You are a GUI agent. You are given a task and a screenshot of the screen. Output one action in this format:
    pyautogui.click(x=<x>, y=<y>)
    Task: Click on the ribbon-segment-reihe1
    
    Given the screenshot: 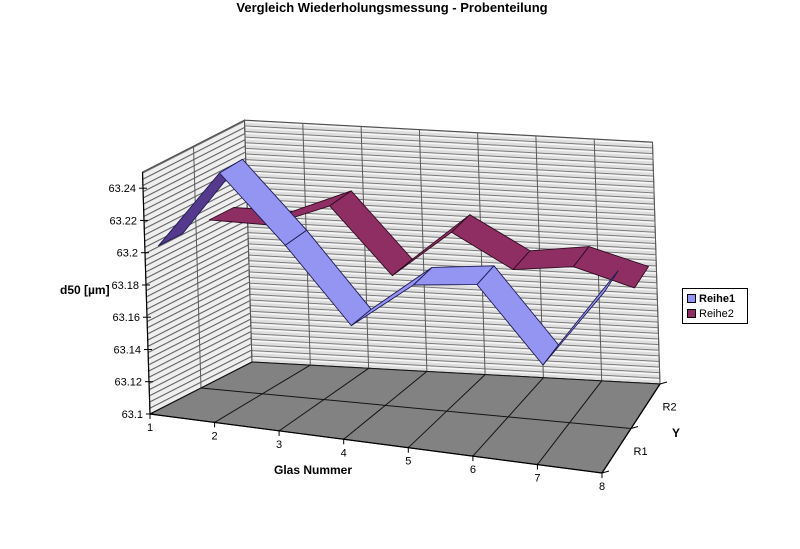 What is the action you would take?
    pyautogui.click(x=580, y=318)
    